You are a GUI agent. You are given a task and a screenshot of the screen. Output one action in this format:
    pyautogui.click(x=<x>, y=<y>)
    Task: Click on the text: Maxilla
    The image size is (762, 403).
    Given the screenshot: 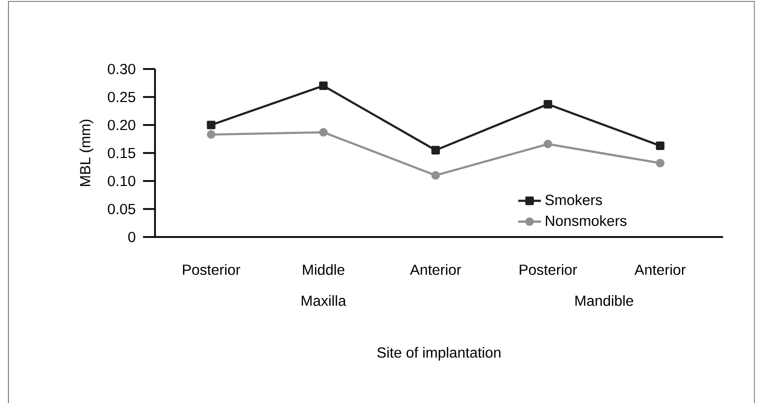 What is the action you would take?
    pyautogui.click(x=324, y=300)
    